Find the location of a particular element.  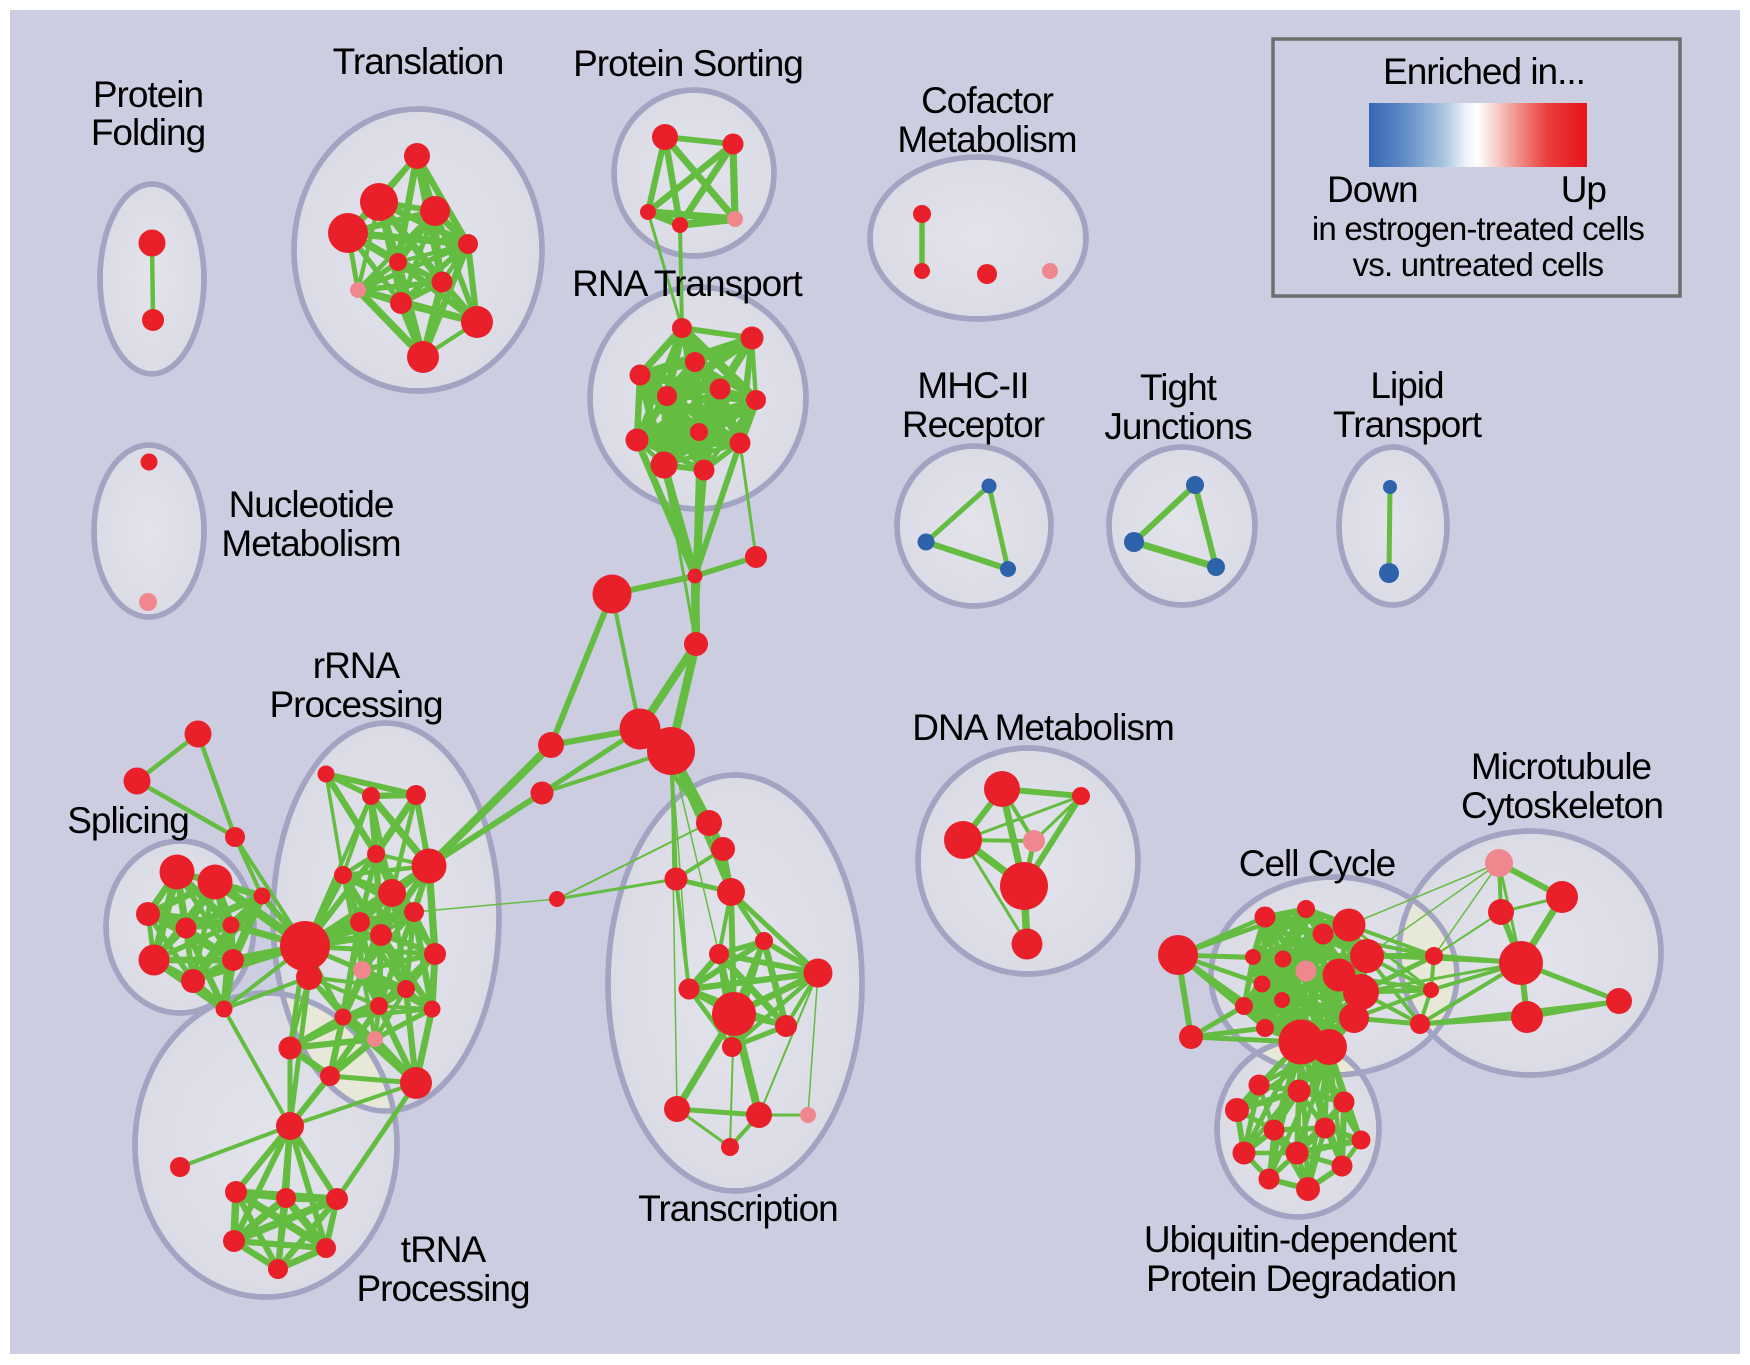

svg-text: Folding is located at coordinates (148, 132).